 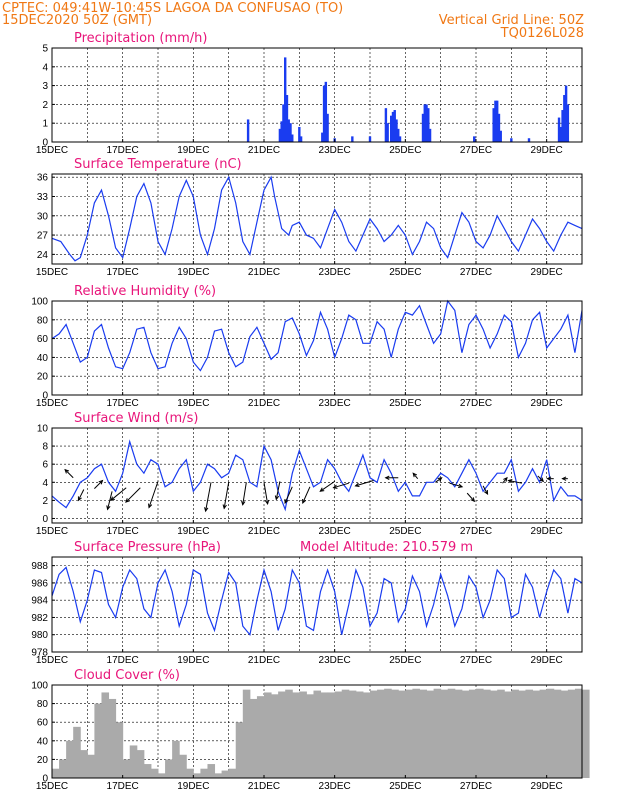 What do you see at coordinates (43, 760) in the screenshot?
I see `y-tick-label: 20` at bounding box center [43, 760].